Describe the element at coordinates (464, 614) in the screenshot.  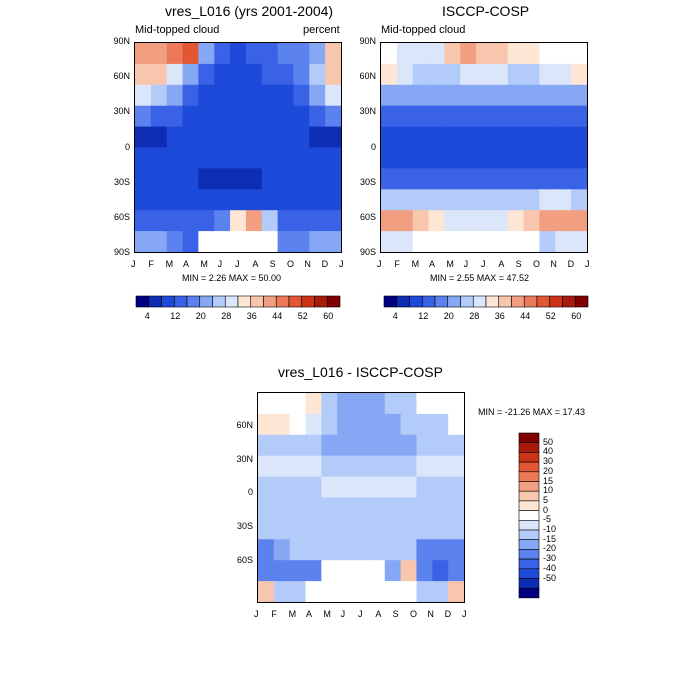
I see `x-tick-label: J` at that location.